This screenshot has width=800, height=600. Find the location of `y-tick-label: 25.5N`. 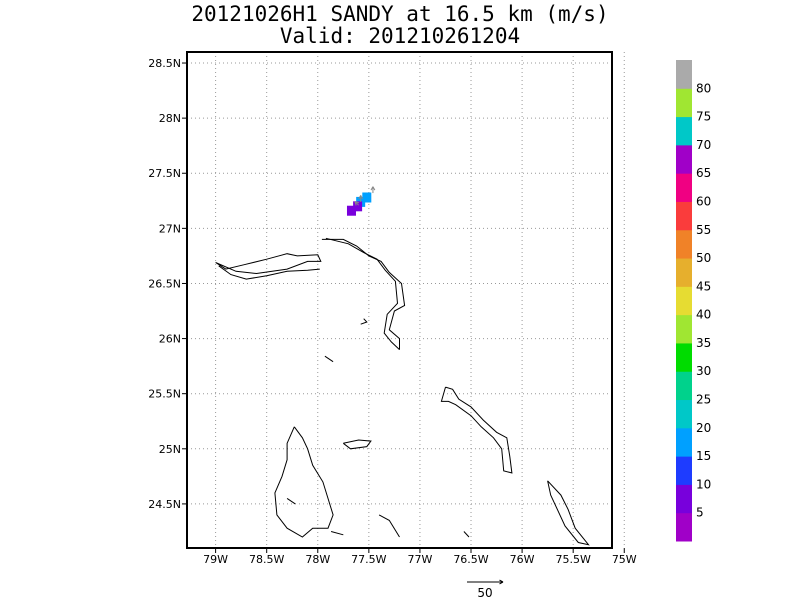

y-tick-label: 25.5N is located at coordinates (164, 394).